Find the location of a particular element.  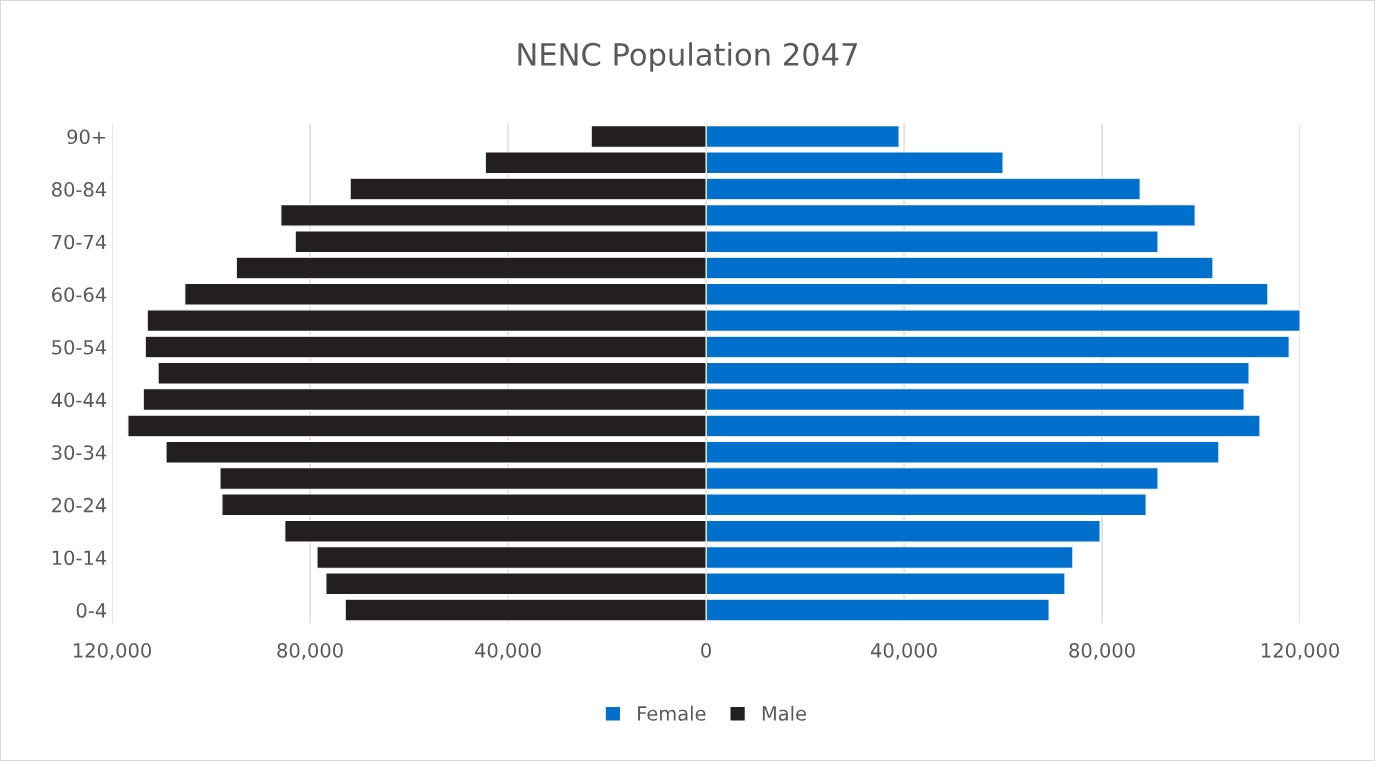

y-tick-label: 10-14 is located at coordinates (79, 558).